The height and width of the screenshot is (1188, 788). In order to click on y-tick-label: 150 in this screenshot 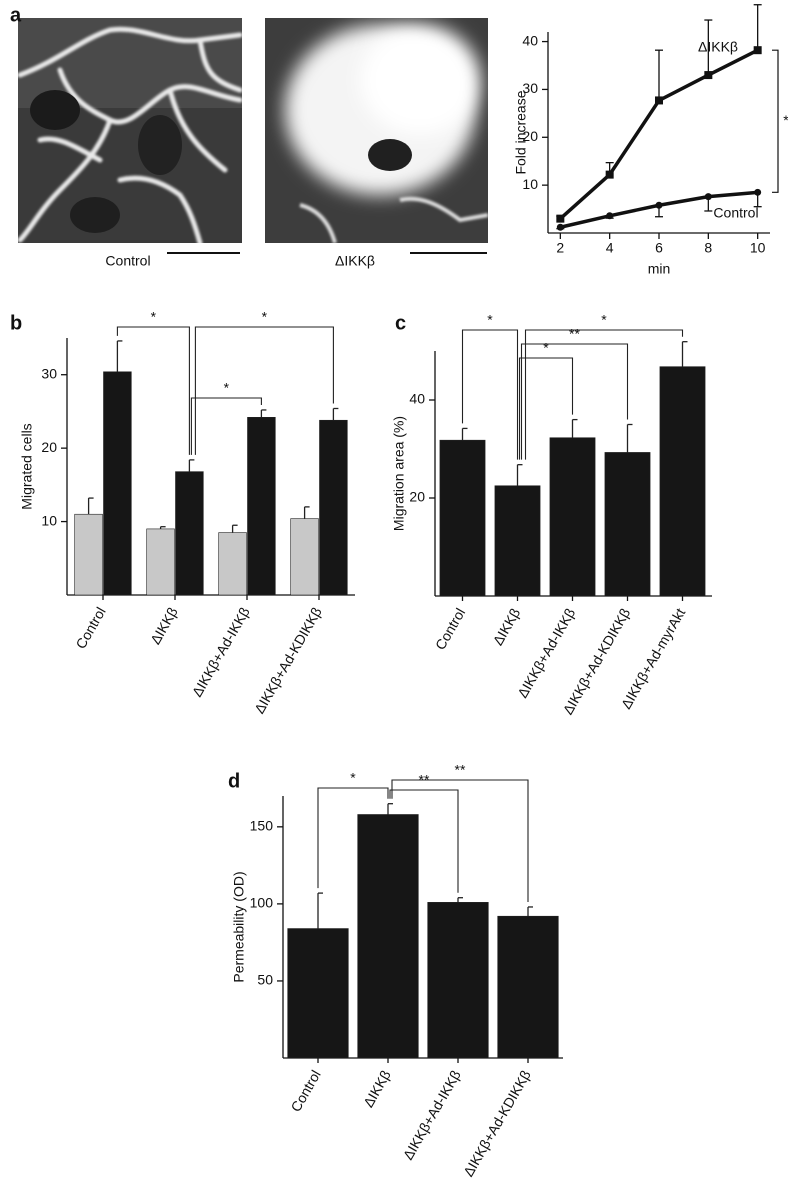, I will do `click(262, 826)`.